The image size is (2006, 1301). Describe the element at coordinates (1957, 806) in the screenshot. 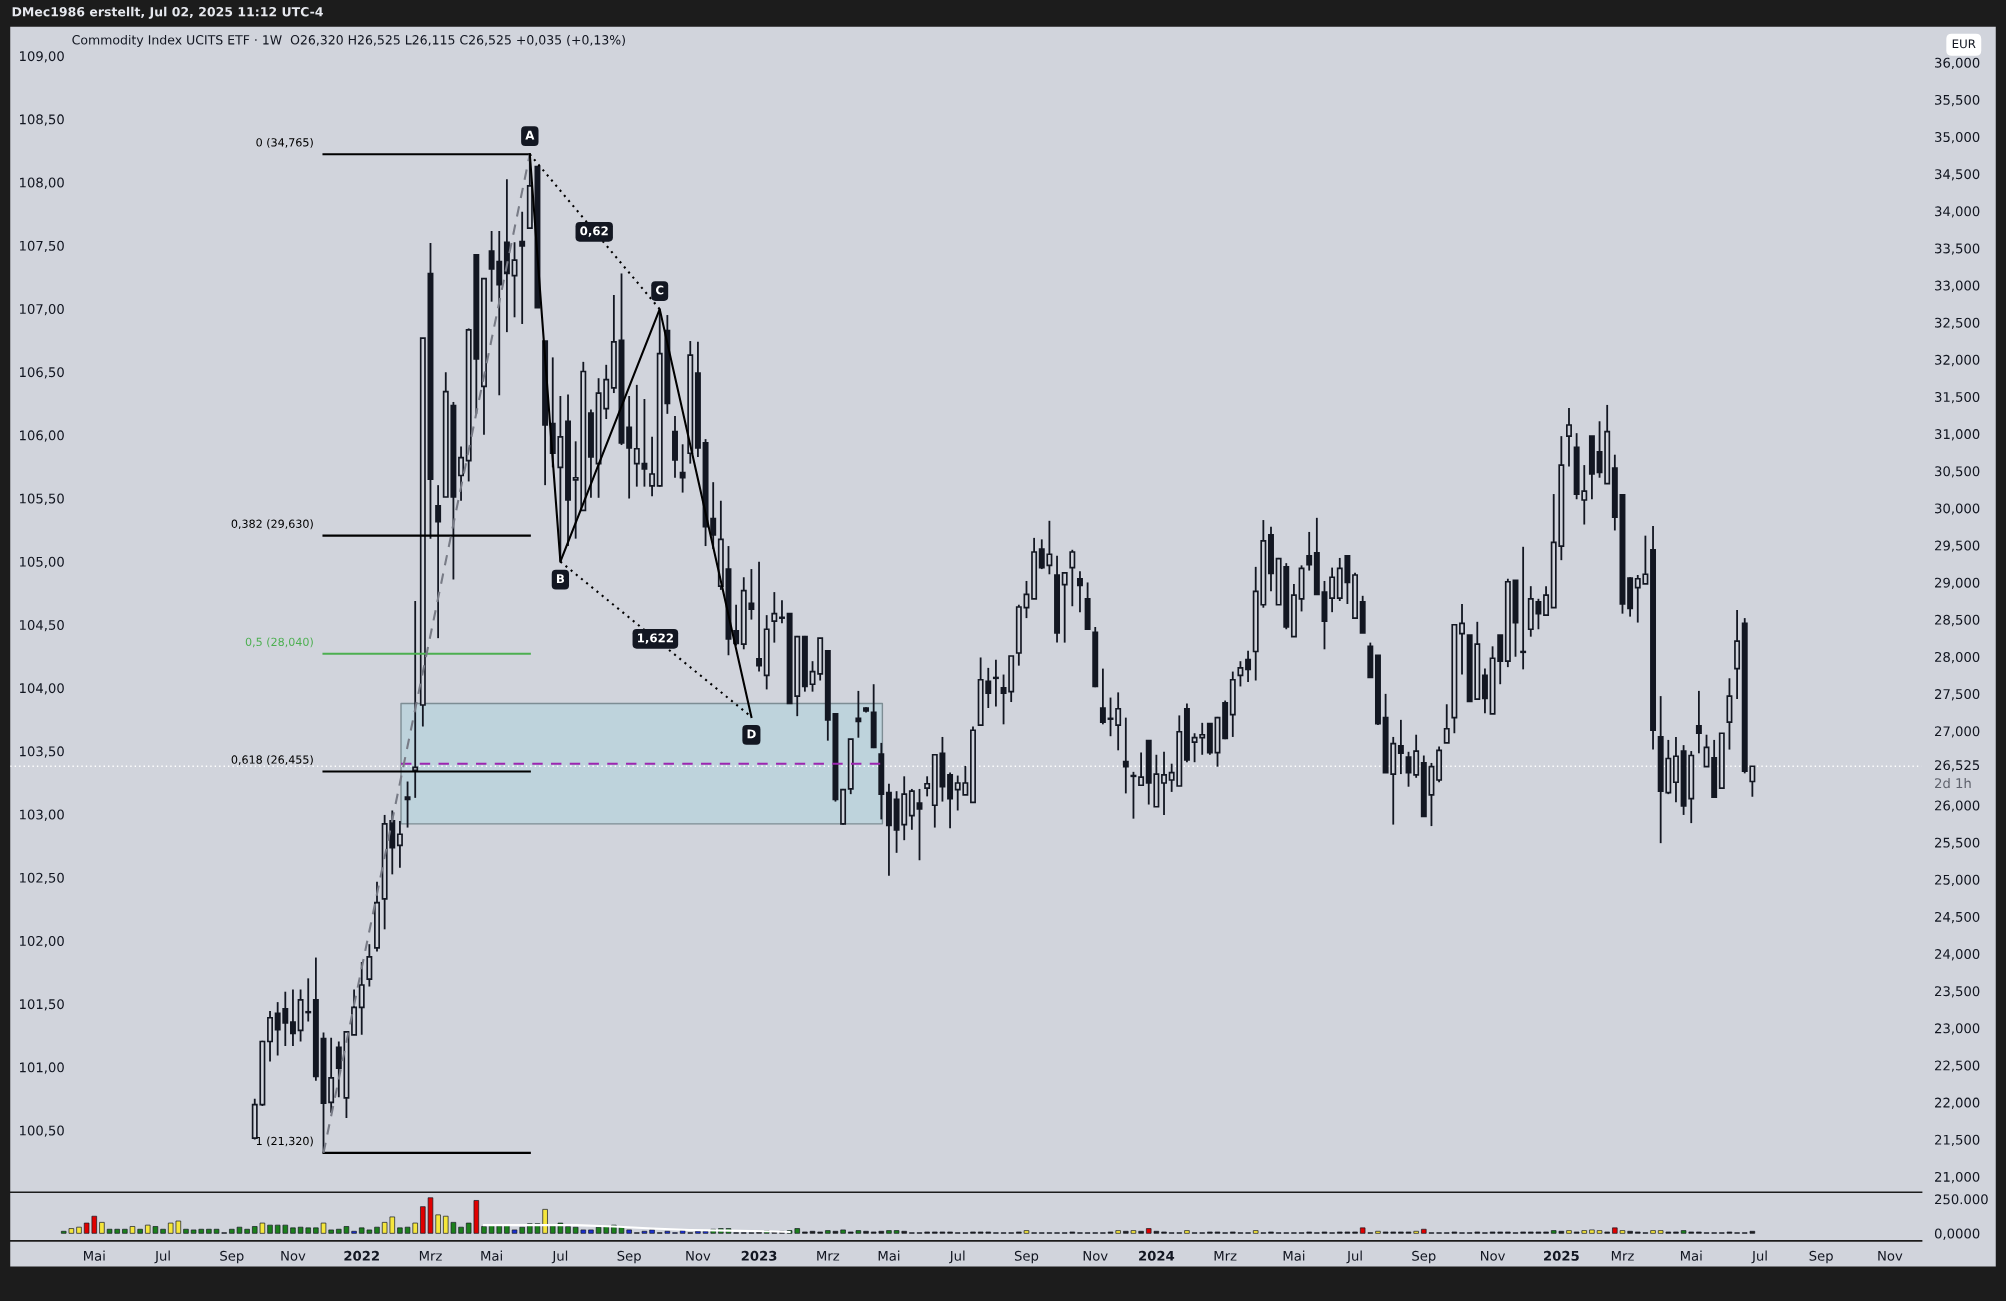

I see `y-tick-label: 26,000` at that location.